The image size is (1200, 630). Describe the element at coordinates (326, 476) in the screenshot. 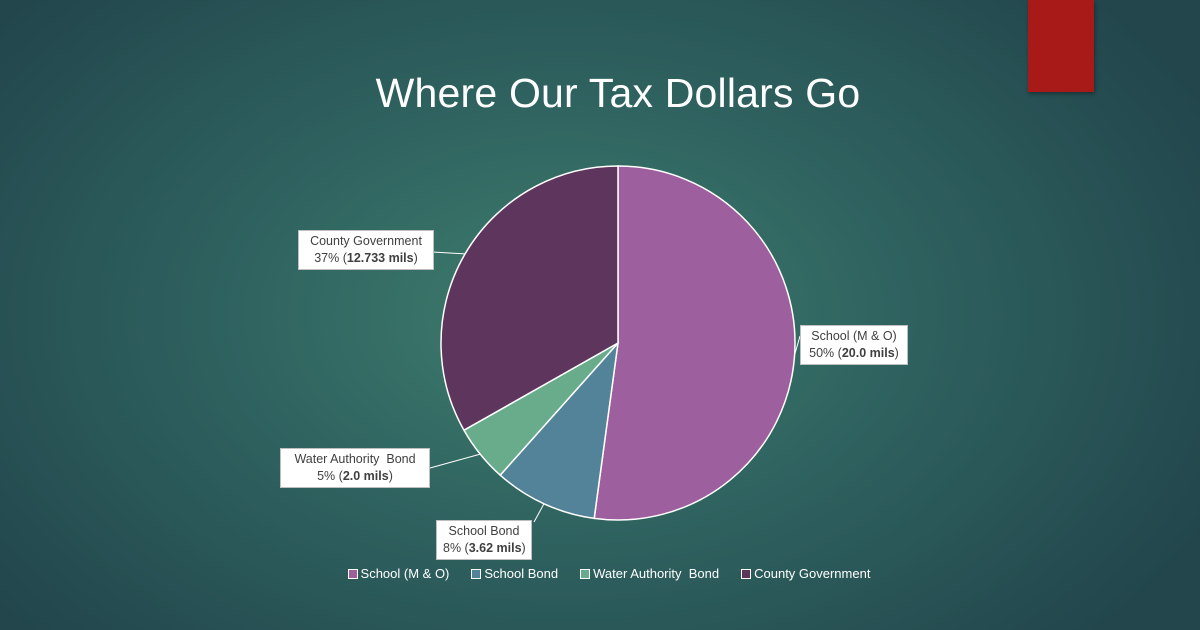

I see `data-label-percent: 5%` at that location.